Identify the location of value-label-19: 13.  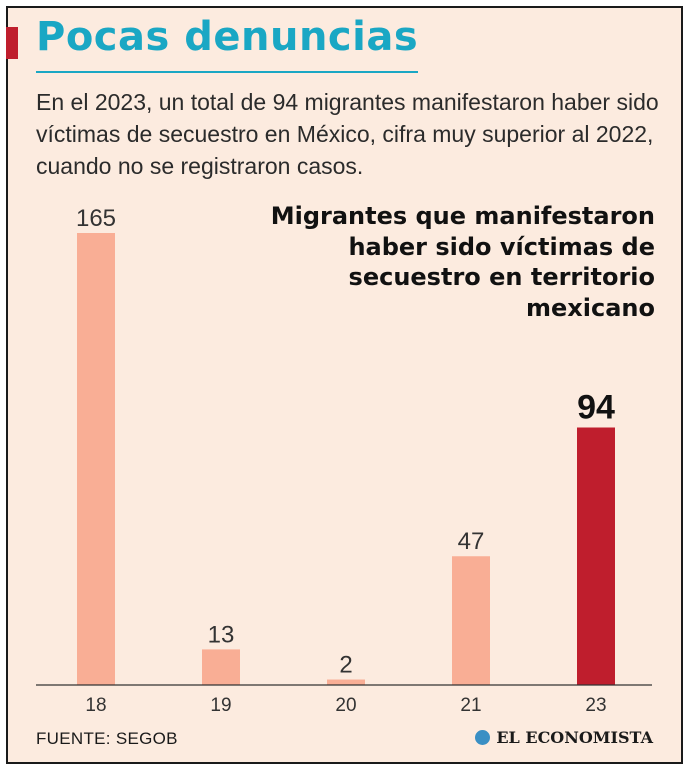
(221, 634).